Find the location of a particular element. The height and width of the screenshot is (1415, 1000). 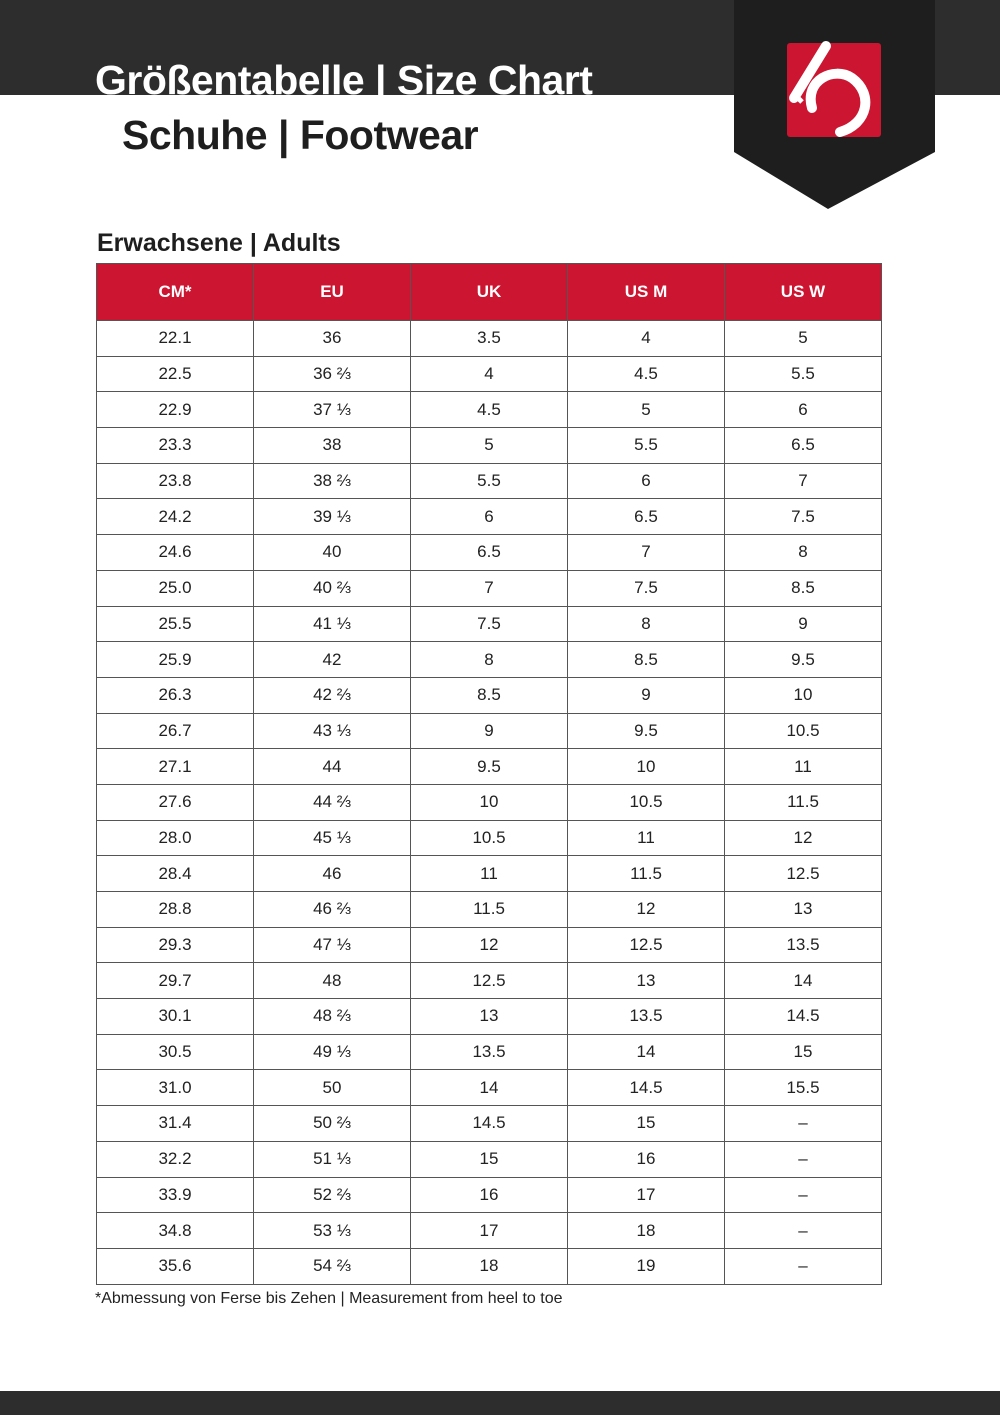

table-row: 29.3 47 ⅓ 12 12.5 13.5 is located at coordinates (489, 945).